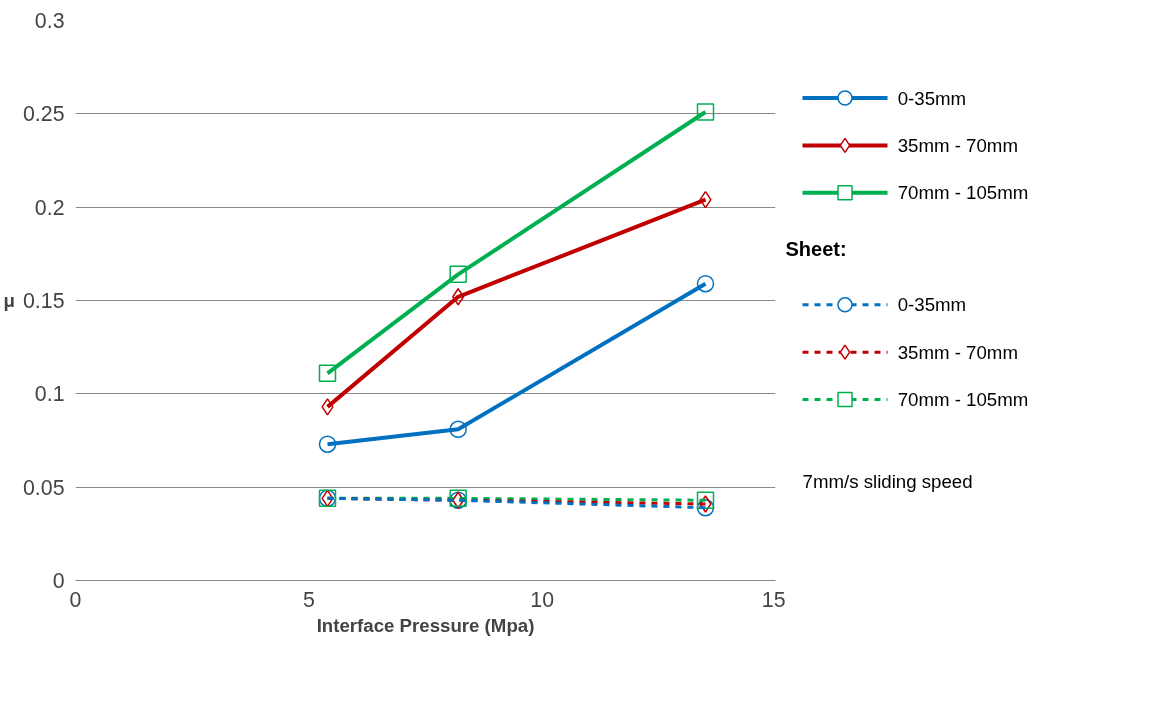  I want to click on y-tick-label: 0.3, so click(49, 21).